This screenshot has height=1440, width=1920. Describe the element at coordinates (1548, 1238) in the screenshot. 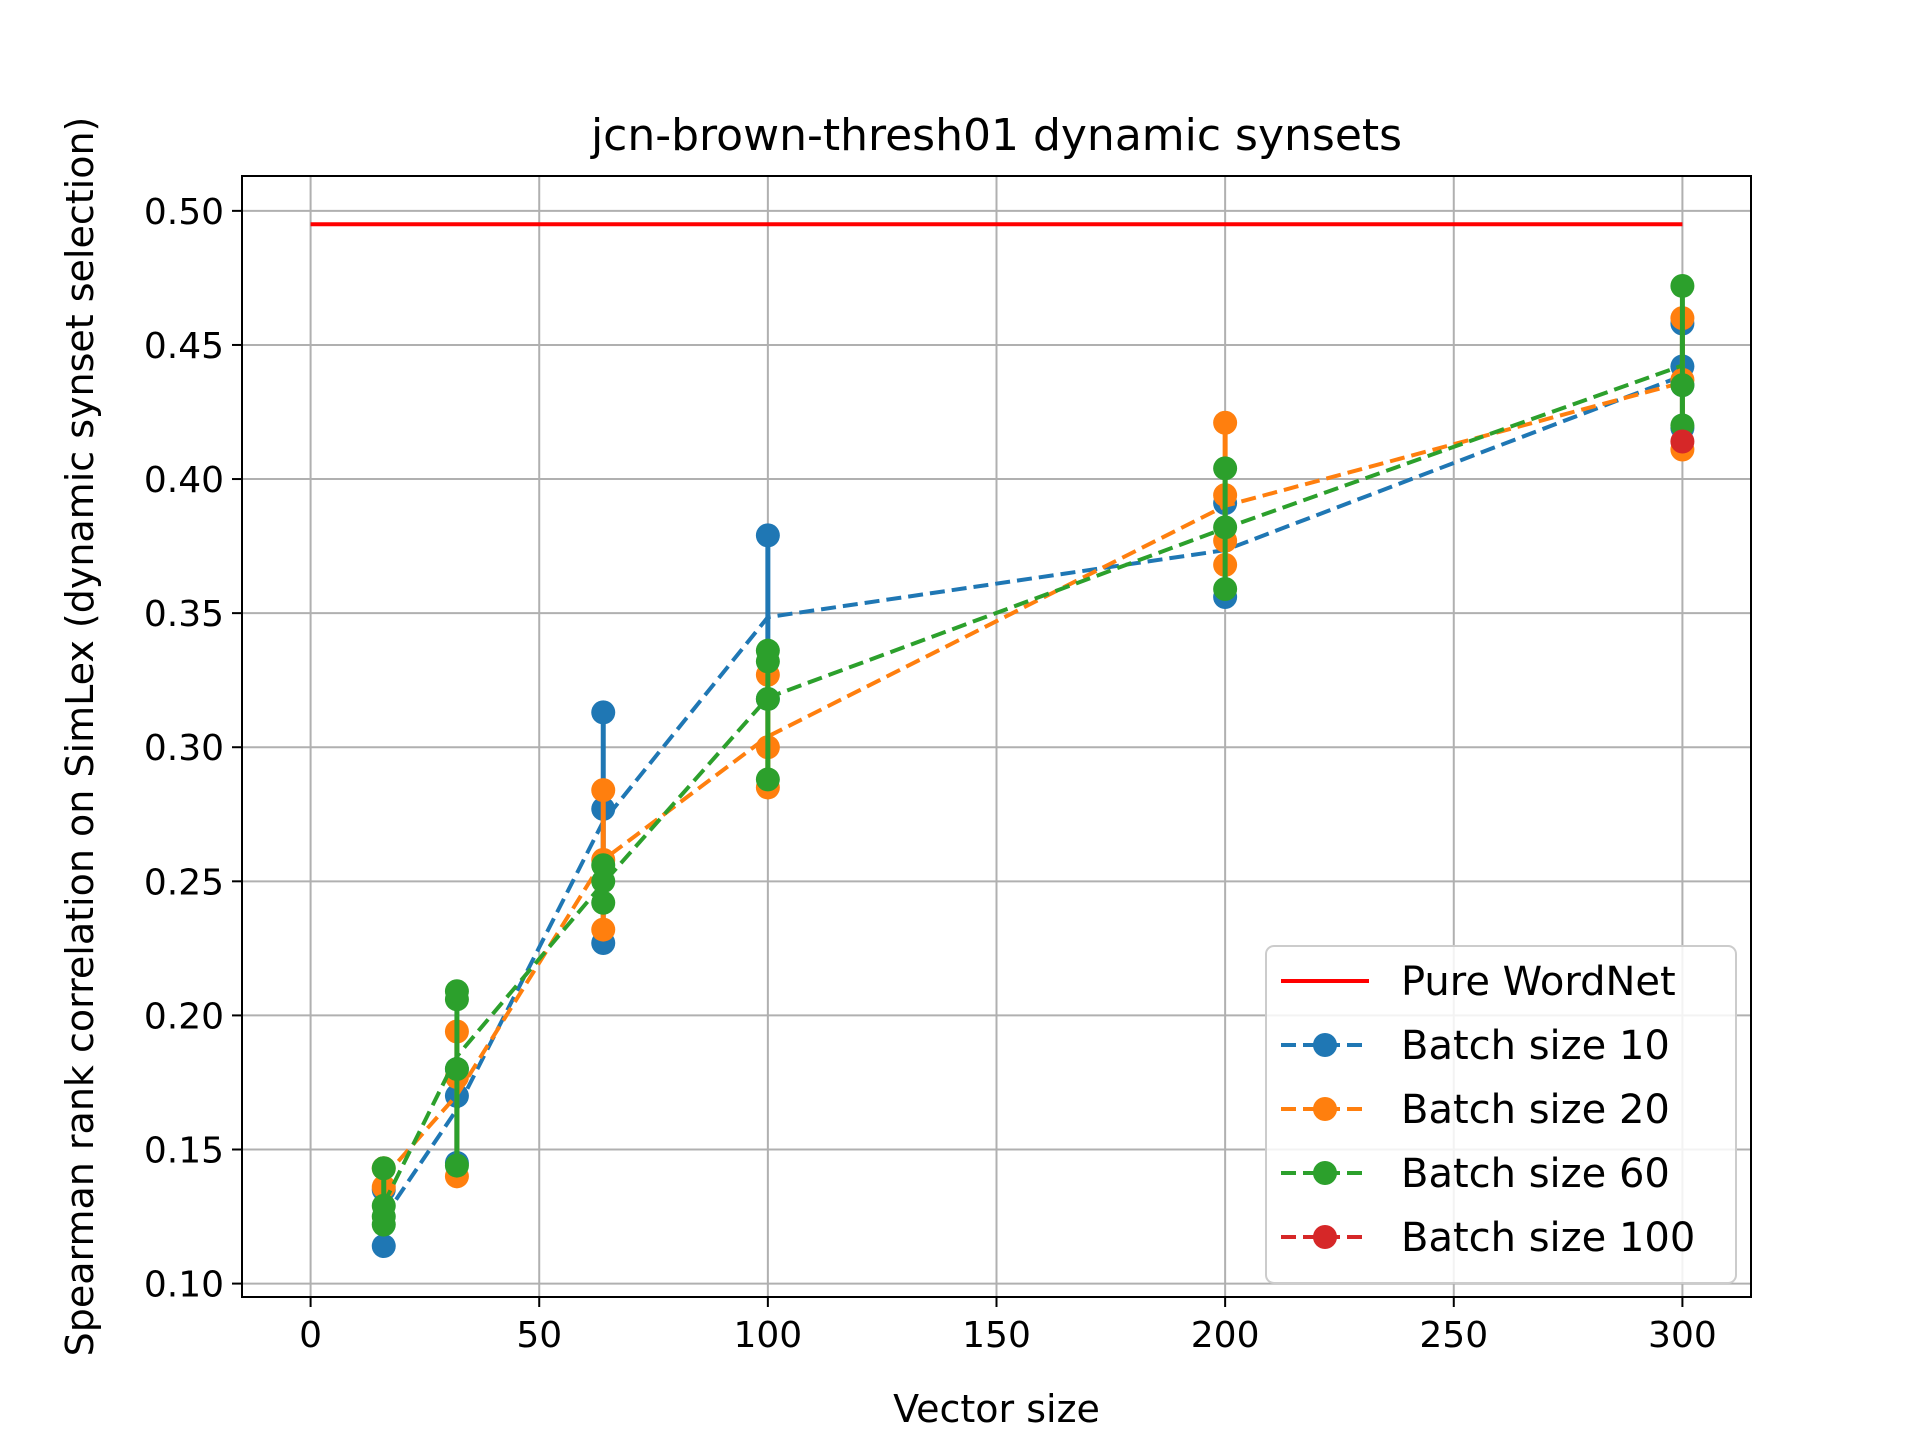

I see `legend-label: Batch size 100` at that location.